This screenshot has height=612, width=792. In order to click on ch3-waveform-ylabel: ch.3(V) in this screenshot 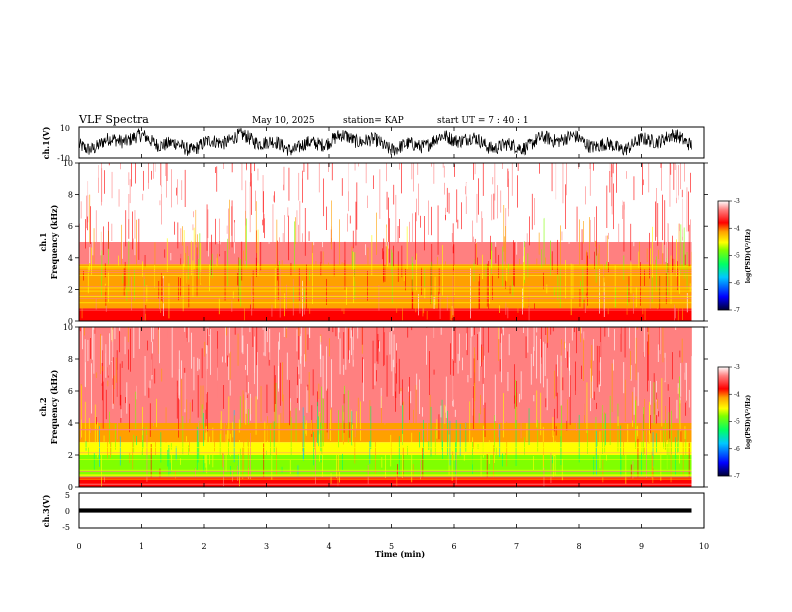, I will do `click(46, 510)`.